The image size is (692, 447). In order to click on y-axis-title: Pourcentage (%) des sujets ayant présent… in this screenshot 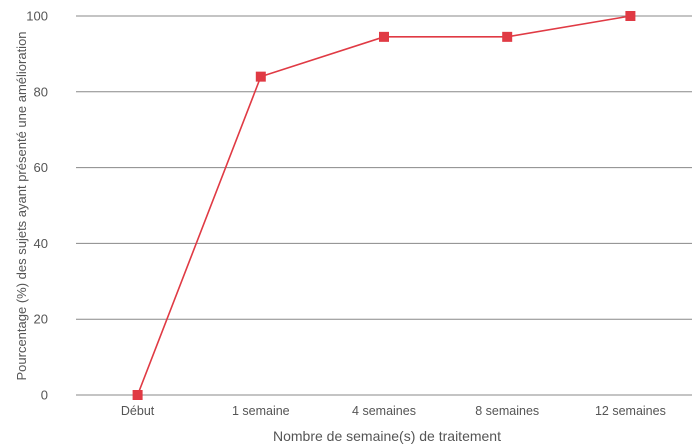, I will do `click(21, 205)`.